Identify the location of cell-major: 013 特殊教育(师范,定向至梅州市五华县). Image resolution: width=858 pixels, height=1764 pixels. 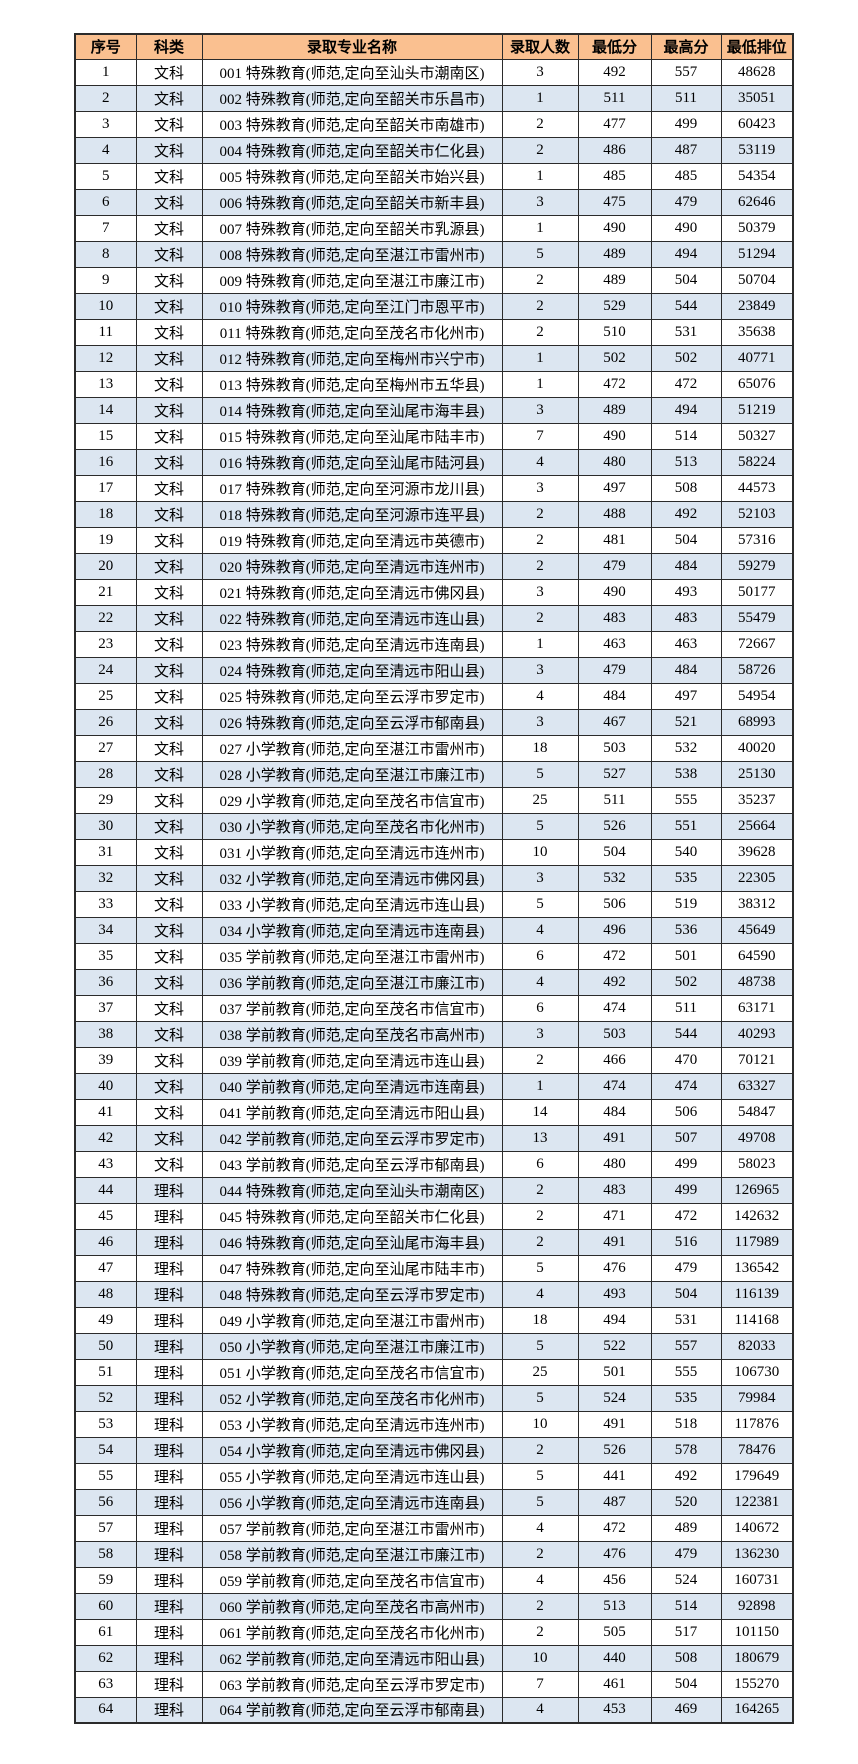
(352, 384).